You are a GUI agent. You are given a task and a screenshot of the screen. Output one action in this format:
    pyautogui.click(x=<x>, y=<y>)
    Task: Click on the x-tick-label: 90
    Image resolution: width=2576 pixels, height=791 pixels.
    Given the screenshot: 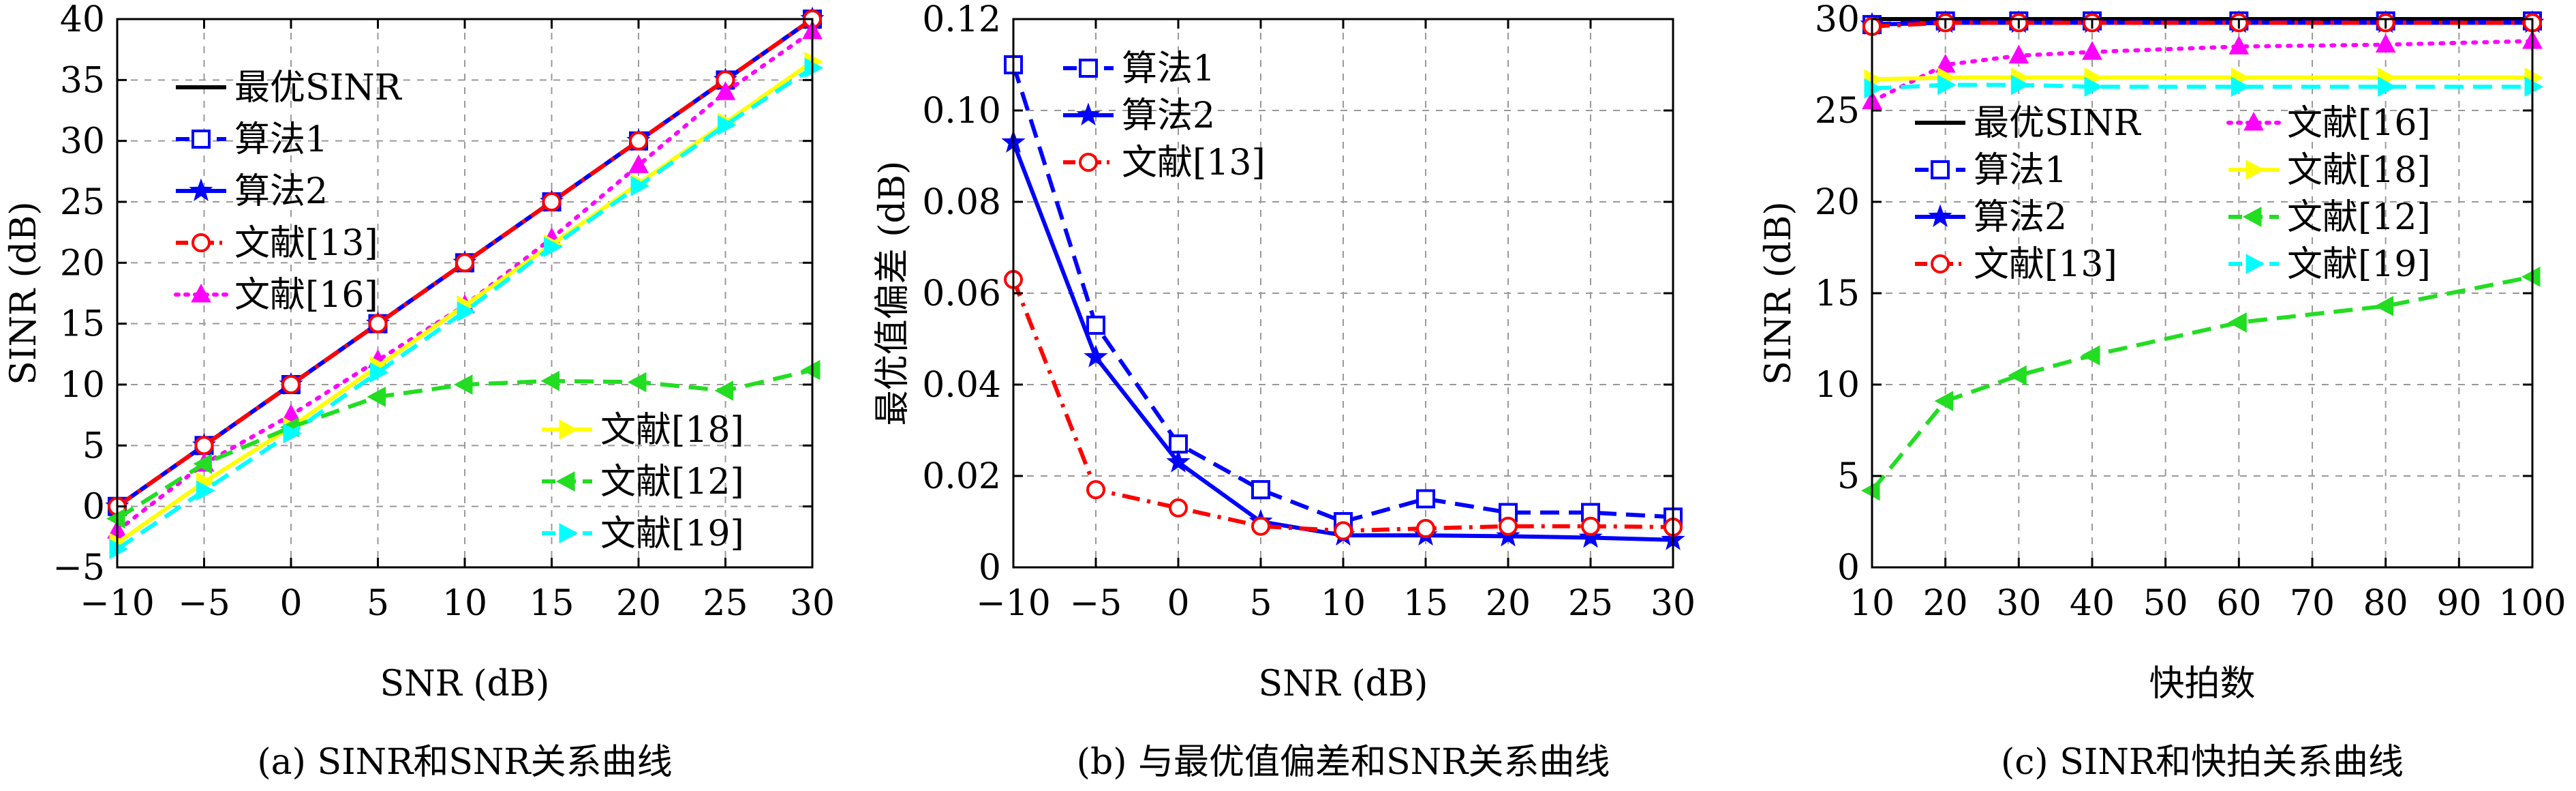 What is the action you would take?
    pyautogui.click(x=2458, y=603)
    